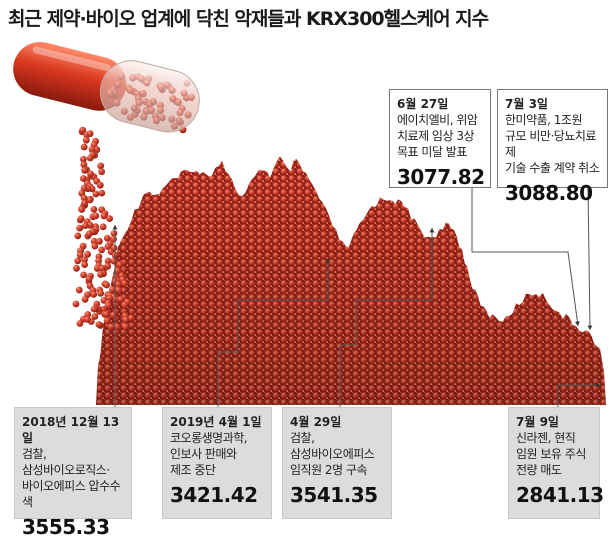 The width and height of the screenshot is (616, 540). Describe the element at coordinates (71, 430) in the screenshot. I see `annotation-date: 2018년 12월 13일` at that location.